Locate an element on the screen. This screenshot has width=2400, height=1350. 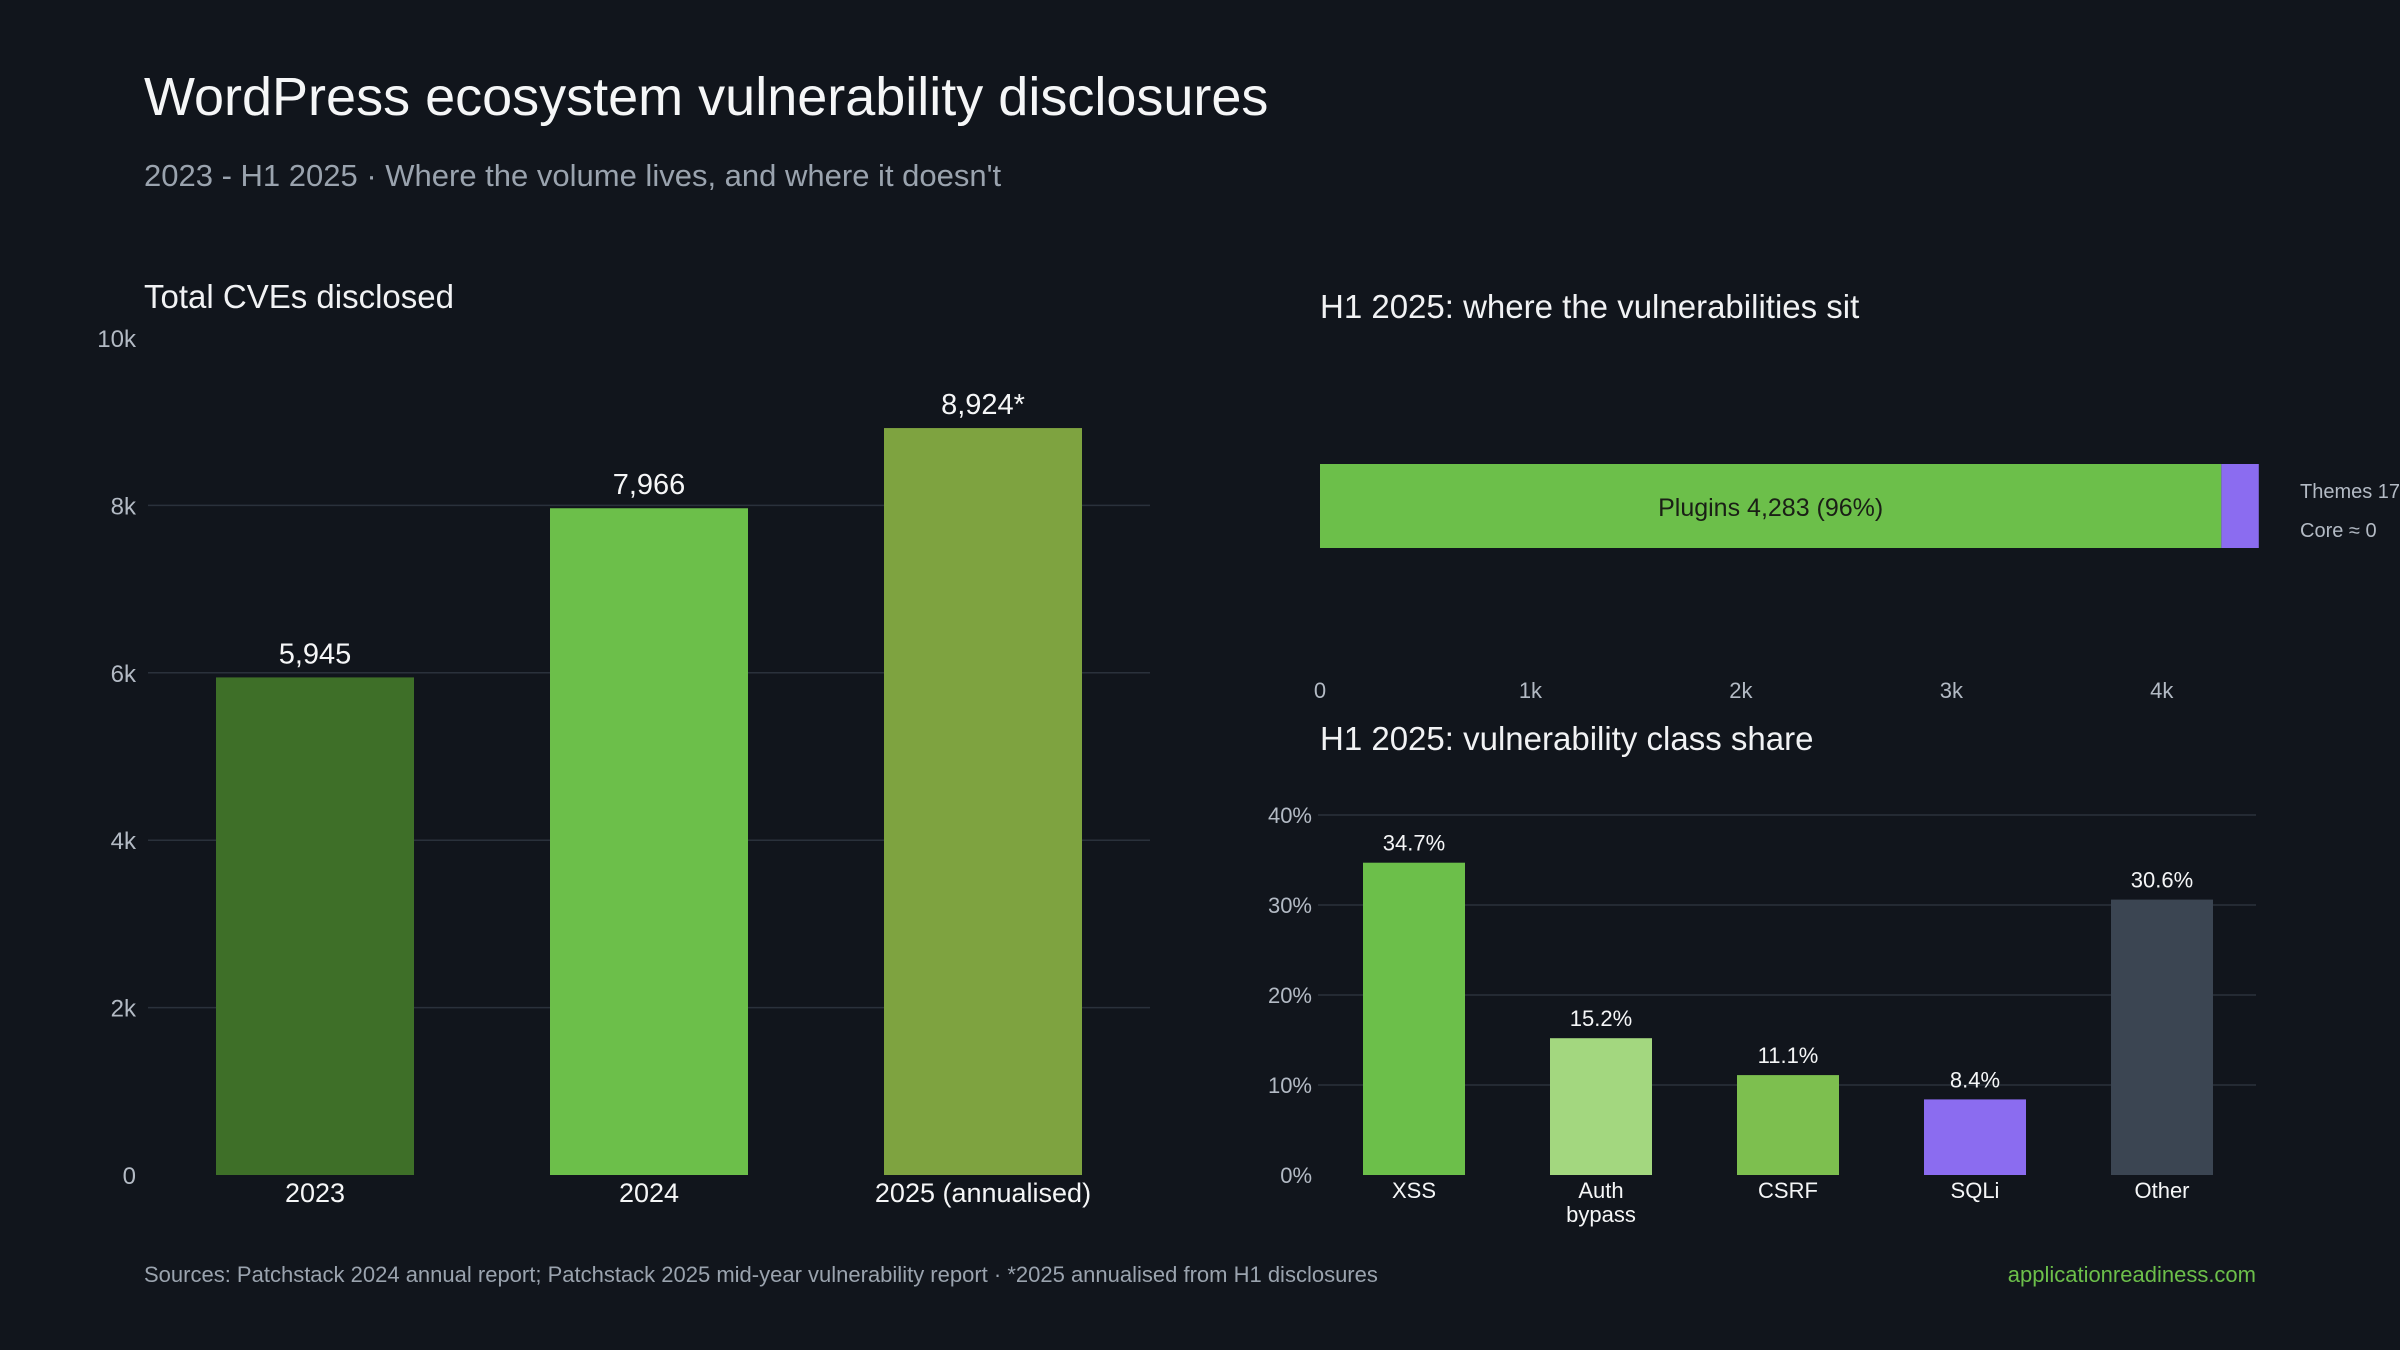
y-tick-label: 40% is located at coordinates (1290, 815).